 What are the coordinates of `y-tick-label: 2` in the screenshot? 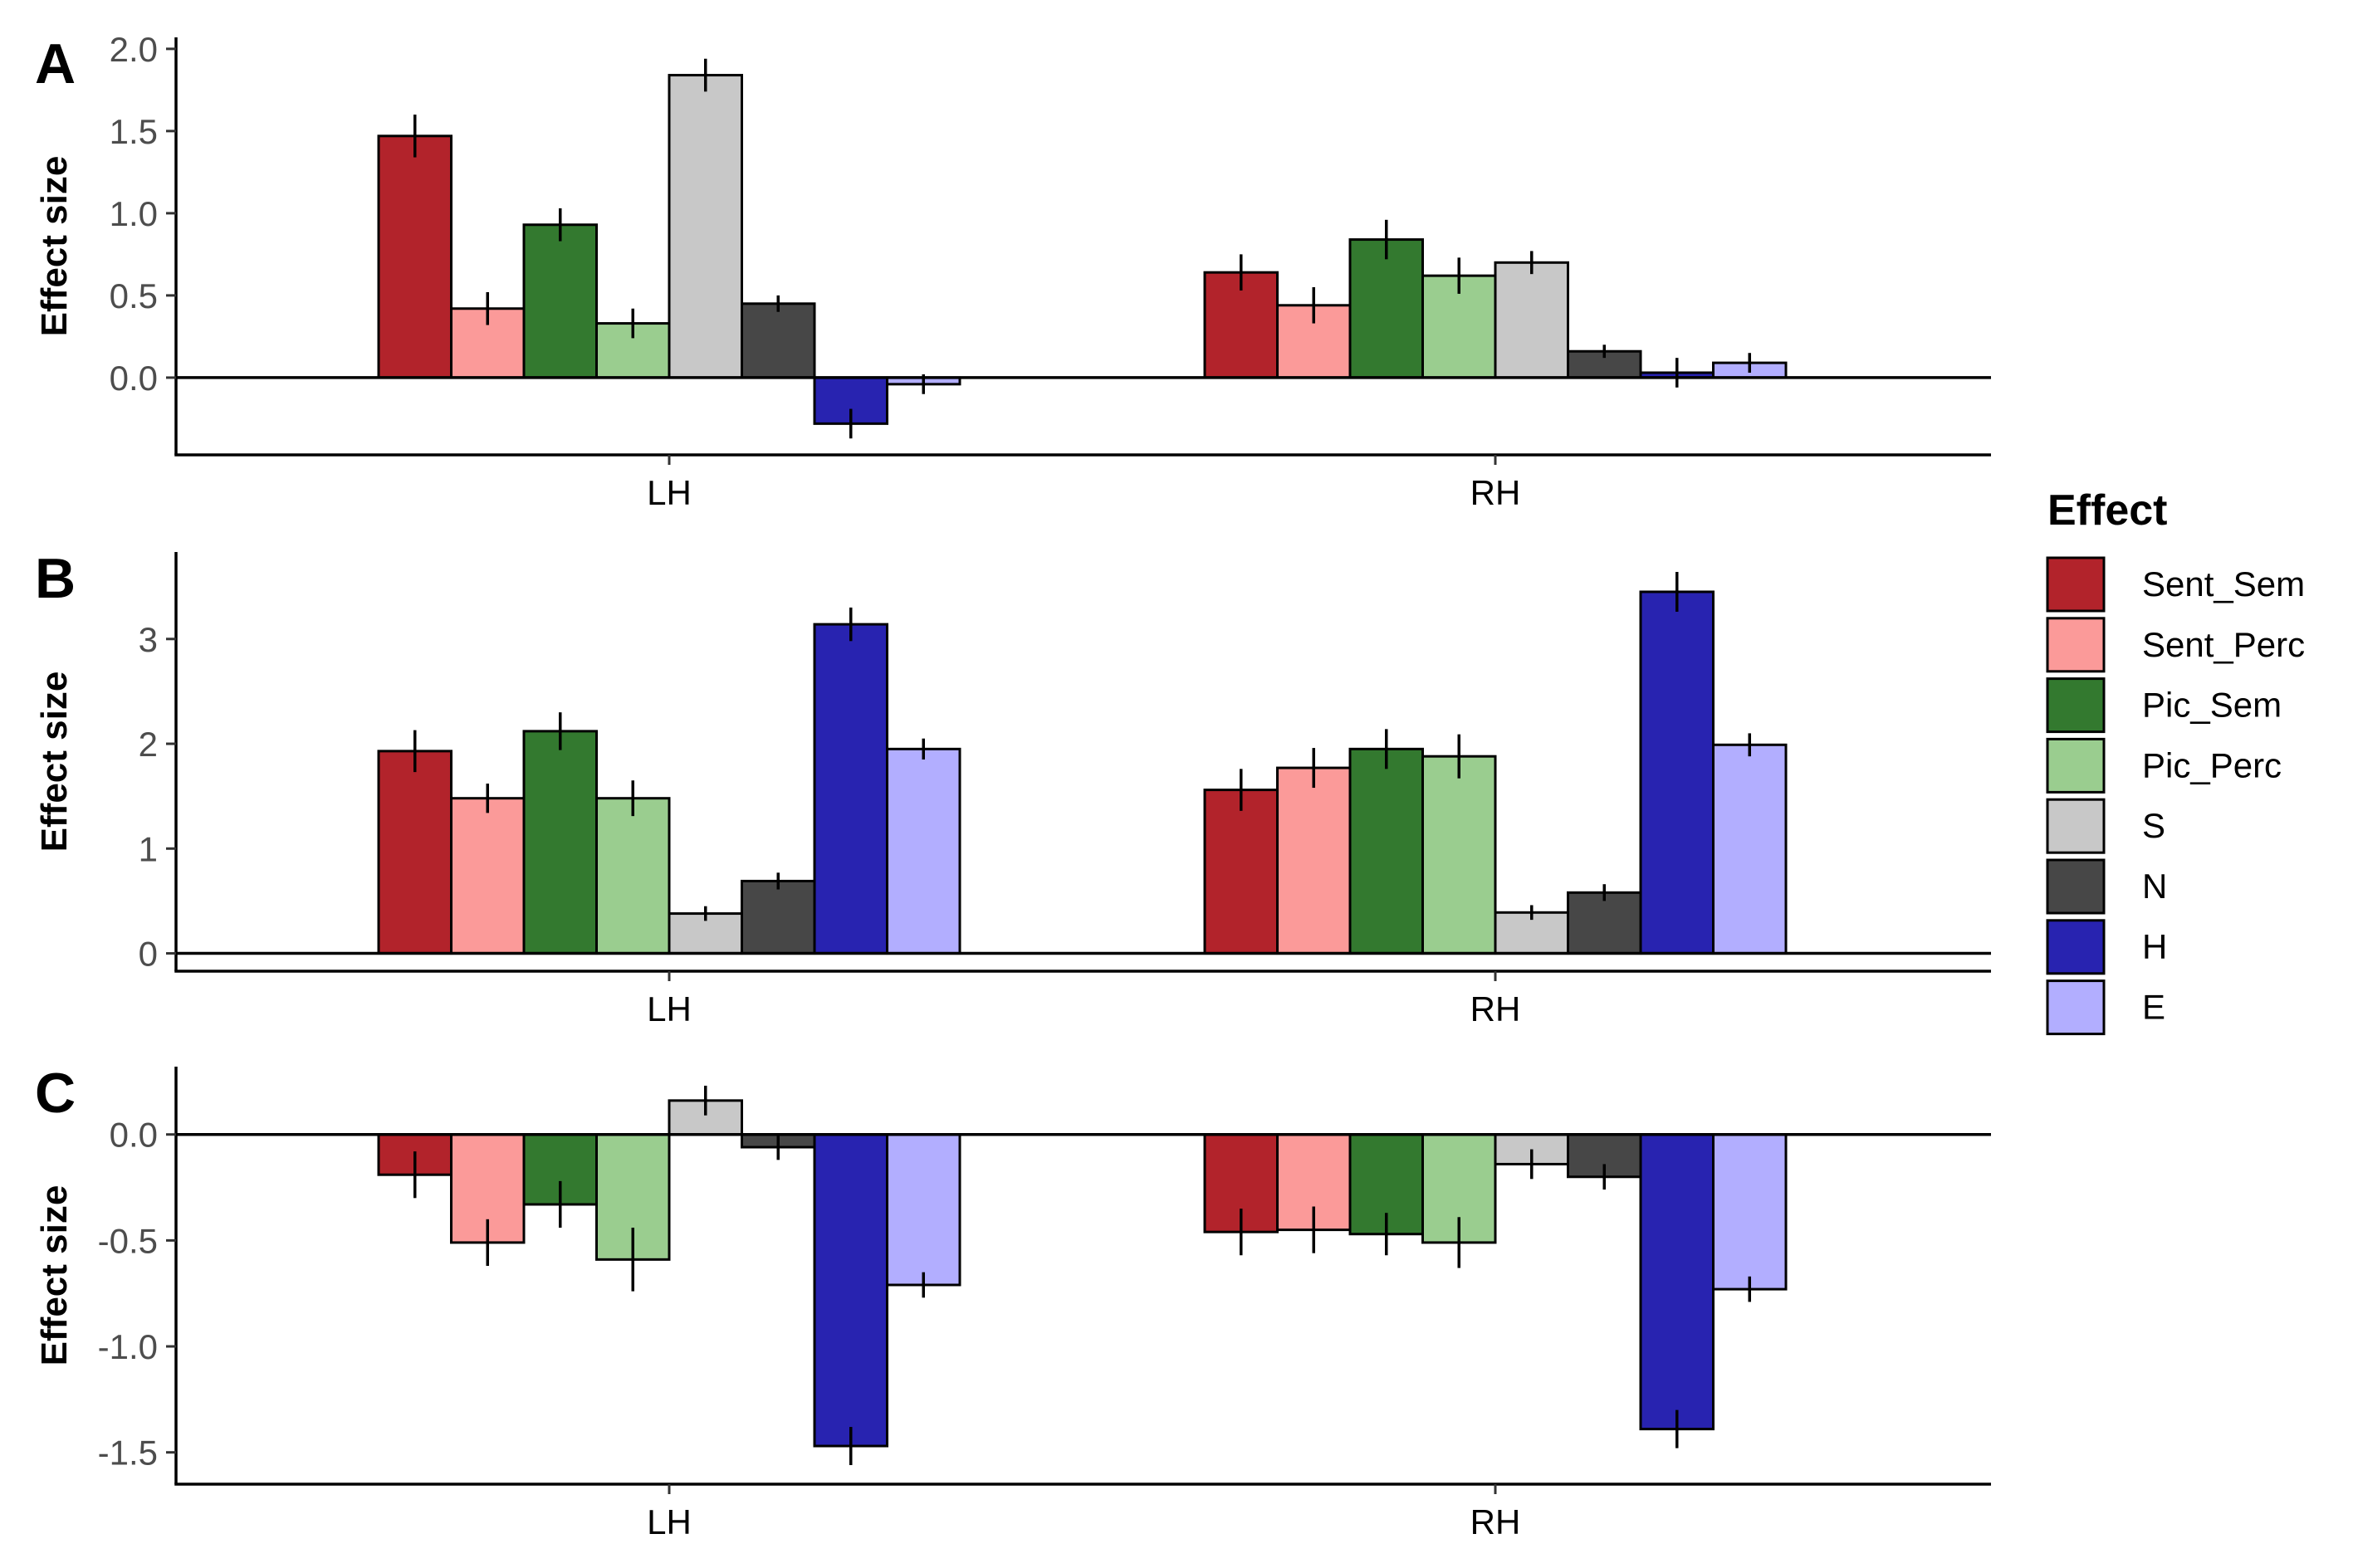 It's located at (148, 745).